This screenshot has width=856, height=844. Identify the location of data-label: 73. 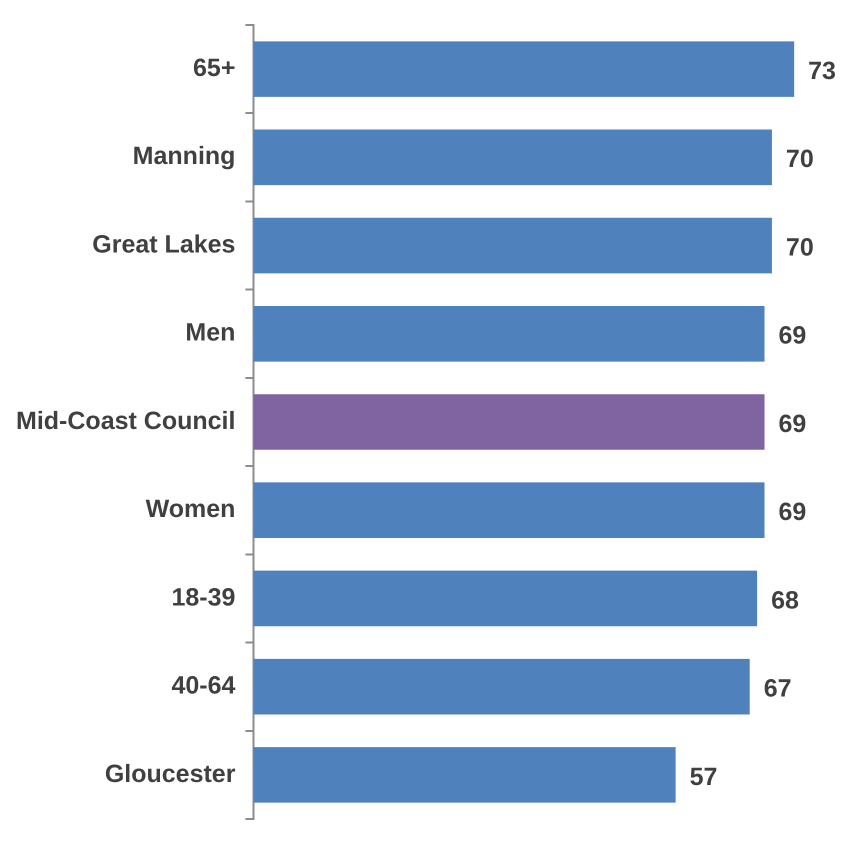
(822, 71).